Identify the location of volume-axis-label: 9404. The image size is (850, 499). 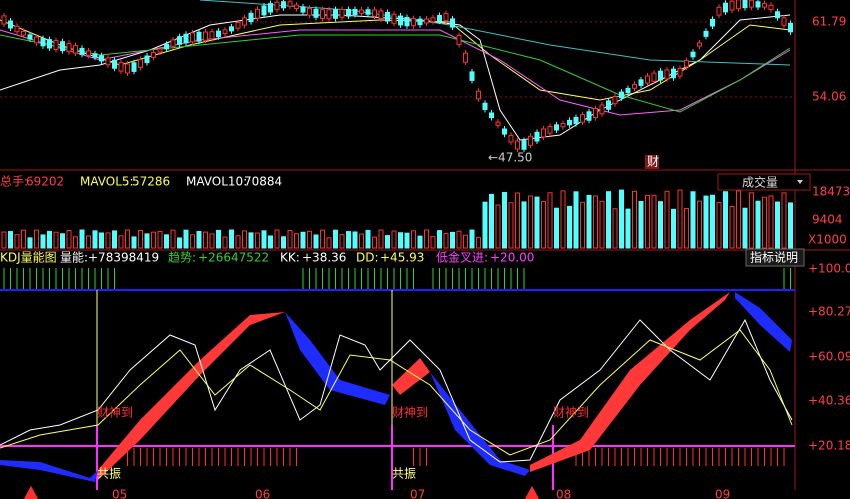
(827, 220).